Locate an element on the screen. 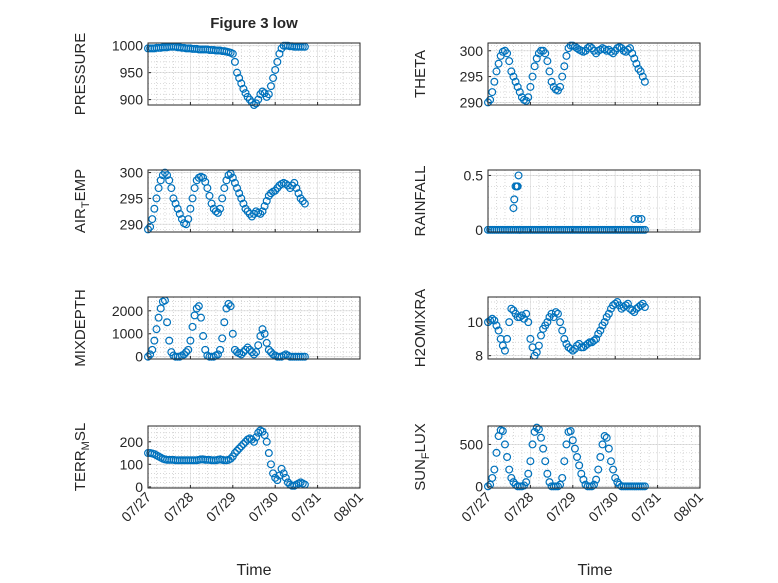 This screenshot has width=778, height=583. y-axis-label: MIXDEPTH is located at coordinates (80, 328).